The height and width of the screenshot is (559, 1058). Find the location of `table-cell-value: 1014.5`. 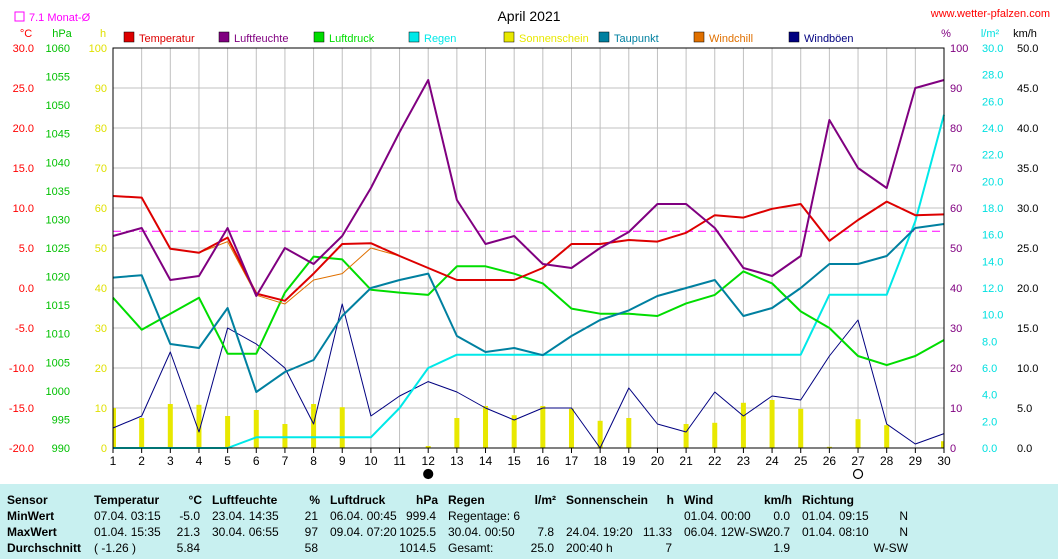

table-cell-value: 1014.5 is located at coordinates (417, 548).